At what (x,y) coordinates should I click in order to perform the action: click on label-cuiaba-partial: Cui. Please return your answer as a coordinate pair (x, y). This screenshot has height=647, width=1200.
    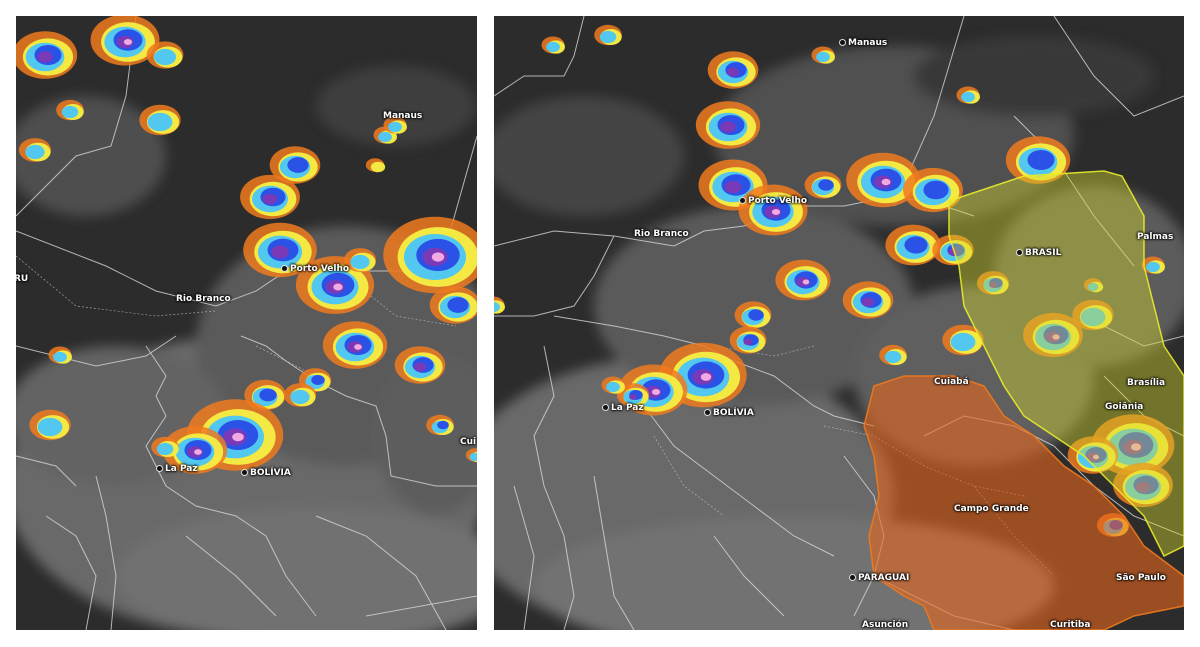
    Looking at the image, I should click on (468, 442).